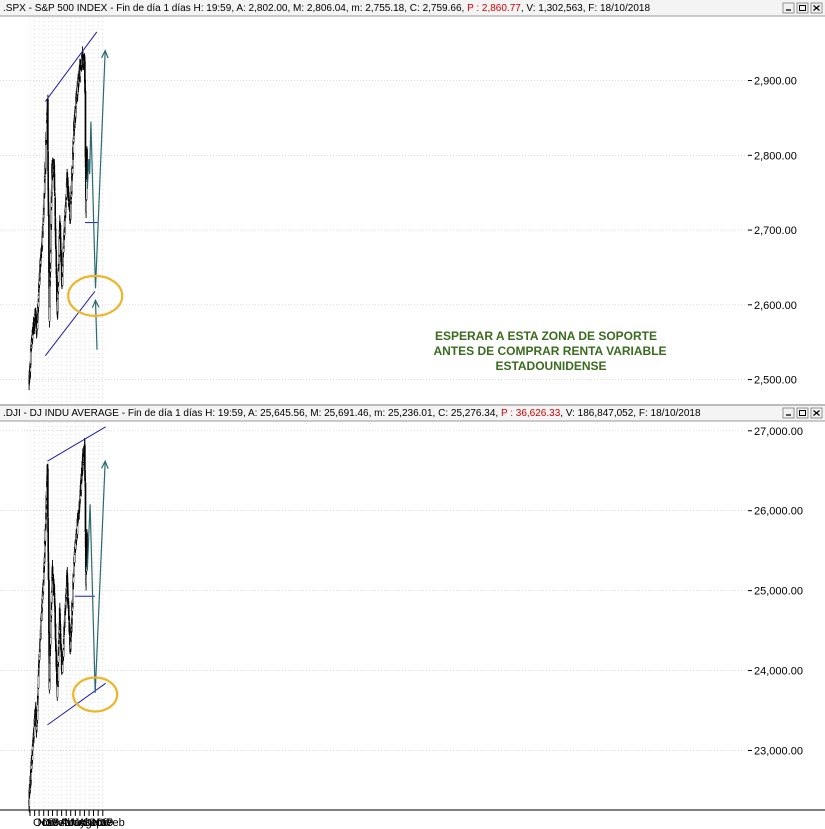 This screenshot has width=825, height=829. I want to click on y-tick-label: 2,600.00, so click(775, 306).